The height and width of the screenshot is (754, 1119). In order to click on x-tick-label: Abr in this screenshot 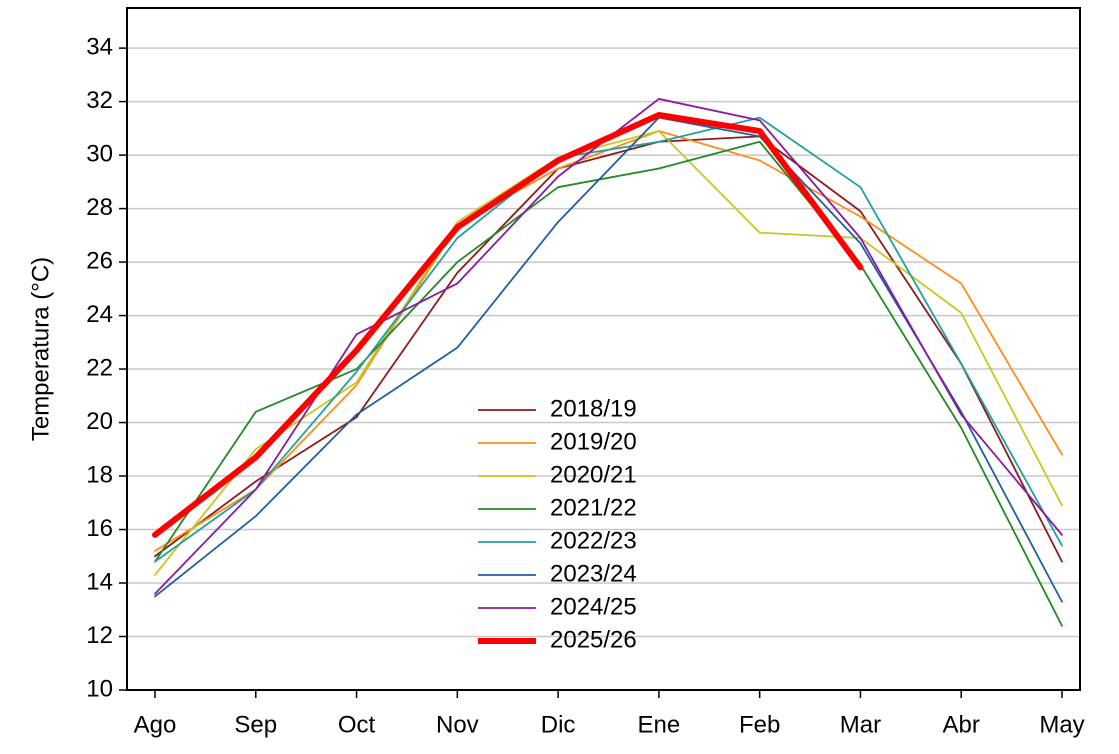, I will do `click(961, 724)`.